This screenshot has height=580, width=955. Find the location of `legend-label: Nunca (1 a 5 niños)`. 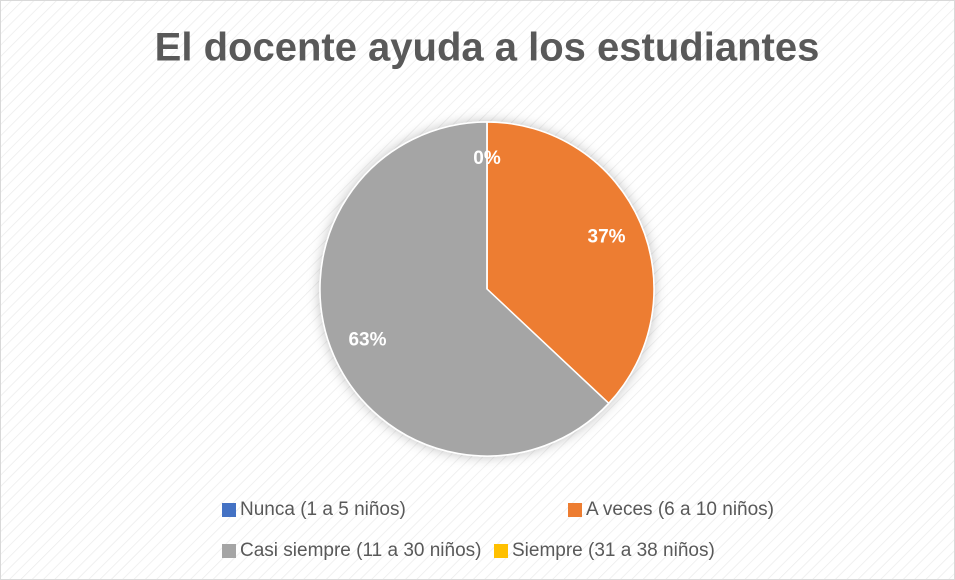

legend-label: Nunca (1 a 5 niños) is located at coordinates (323, 509).